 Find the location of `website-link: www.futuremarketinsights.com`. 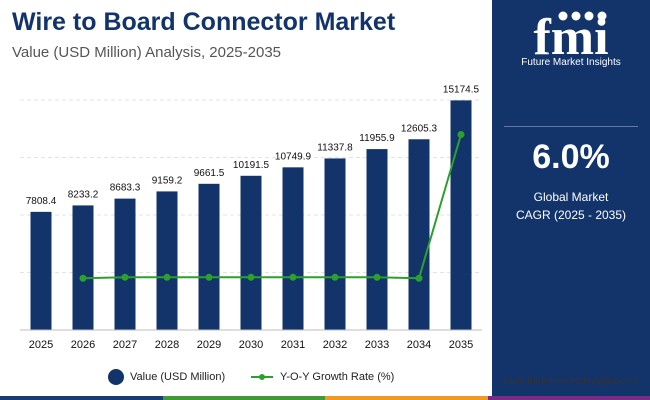

website-link: www.futuremarketinsights.com is located at coordinates (571, 381).